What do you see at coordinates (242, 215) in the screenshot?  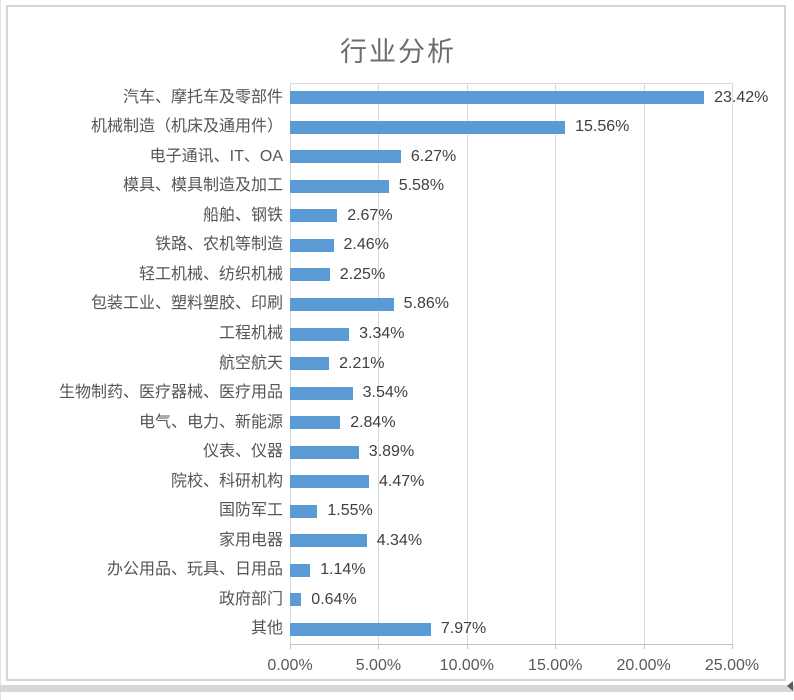 I see `category-label: 船舶、钢铁` at bounding box center [242, 215].